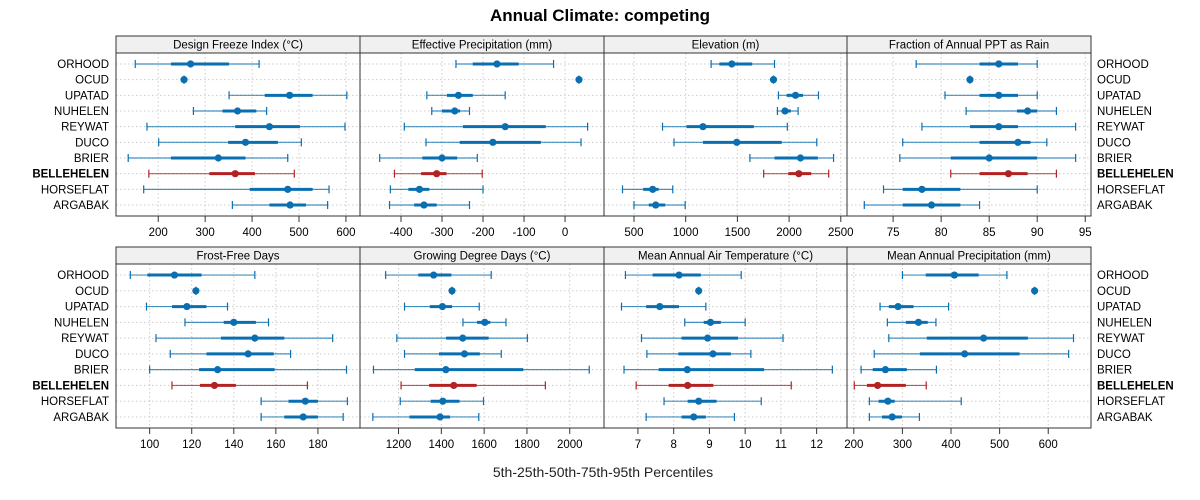 The image size is (1200, 500). I want to click on x-tick-label: 12, so click(816, 445).